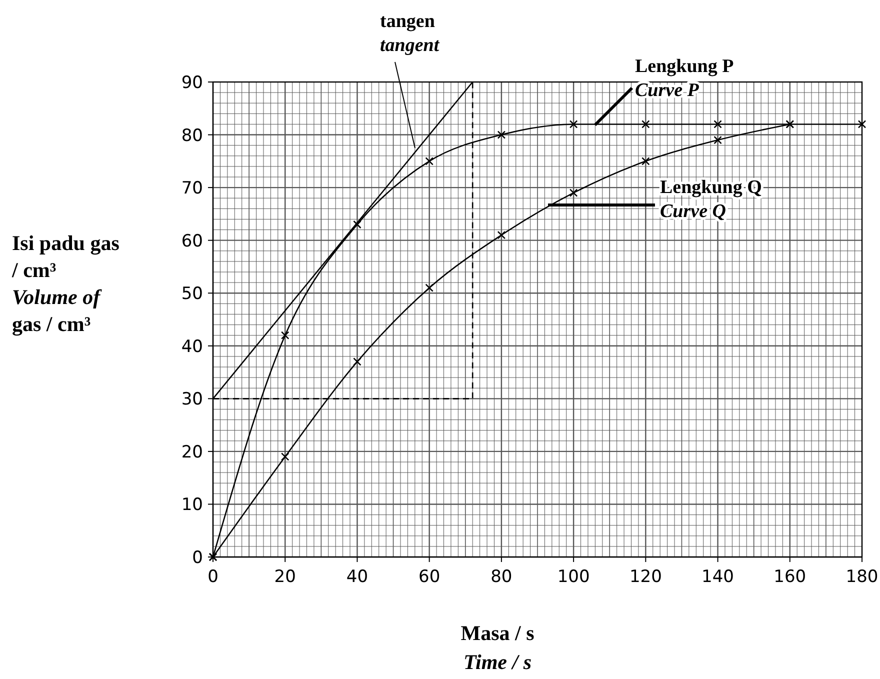  What do you see at coordinates (862, 577) in the screenshot?
I see `x-tick-label: 180` at bounding box center [862, 577].